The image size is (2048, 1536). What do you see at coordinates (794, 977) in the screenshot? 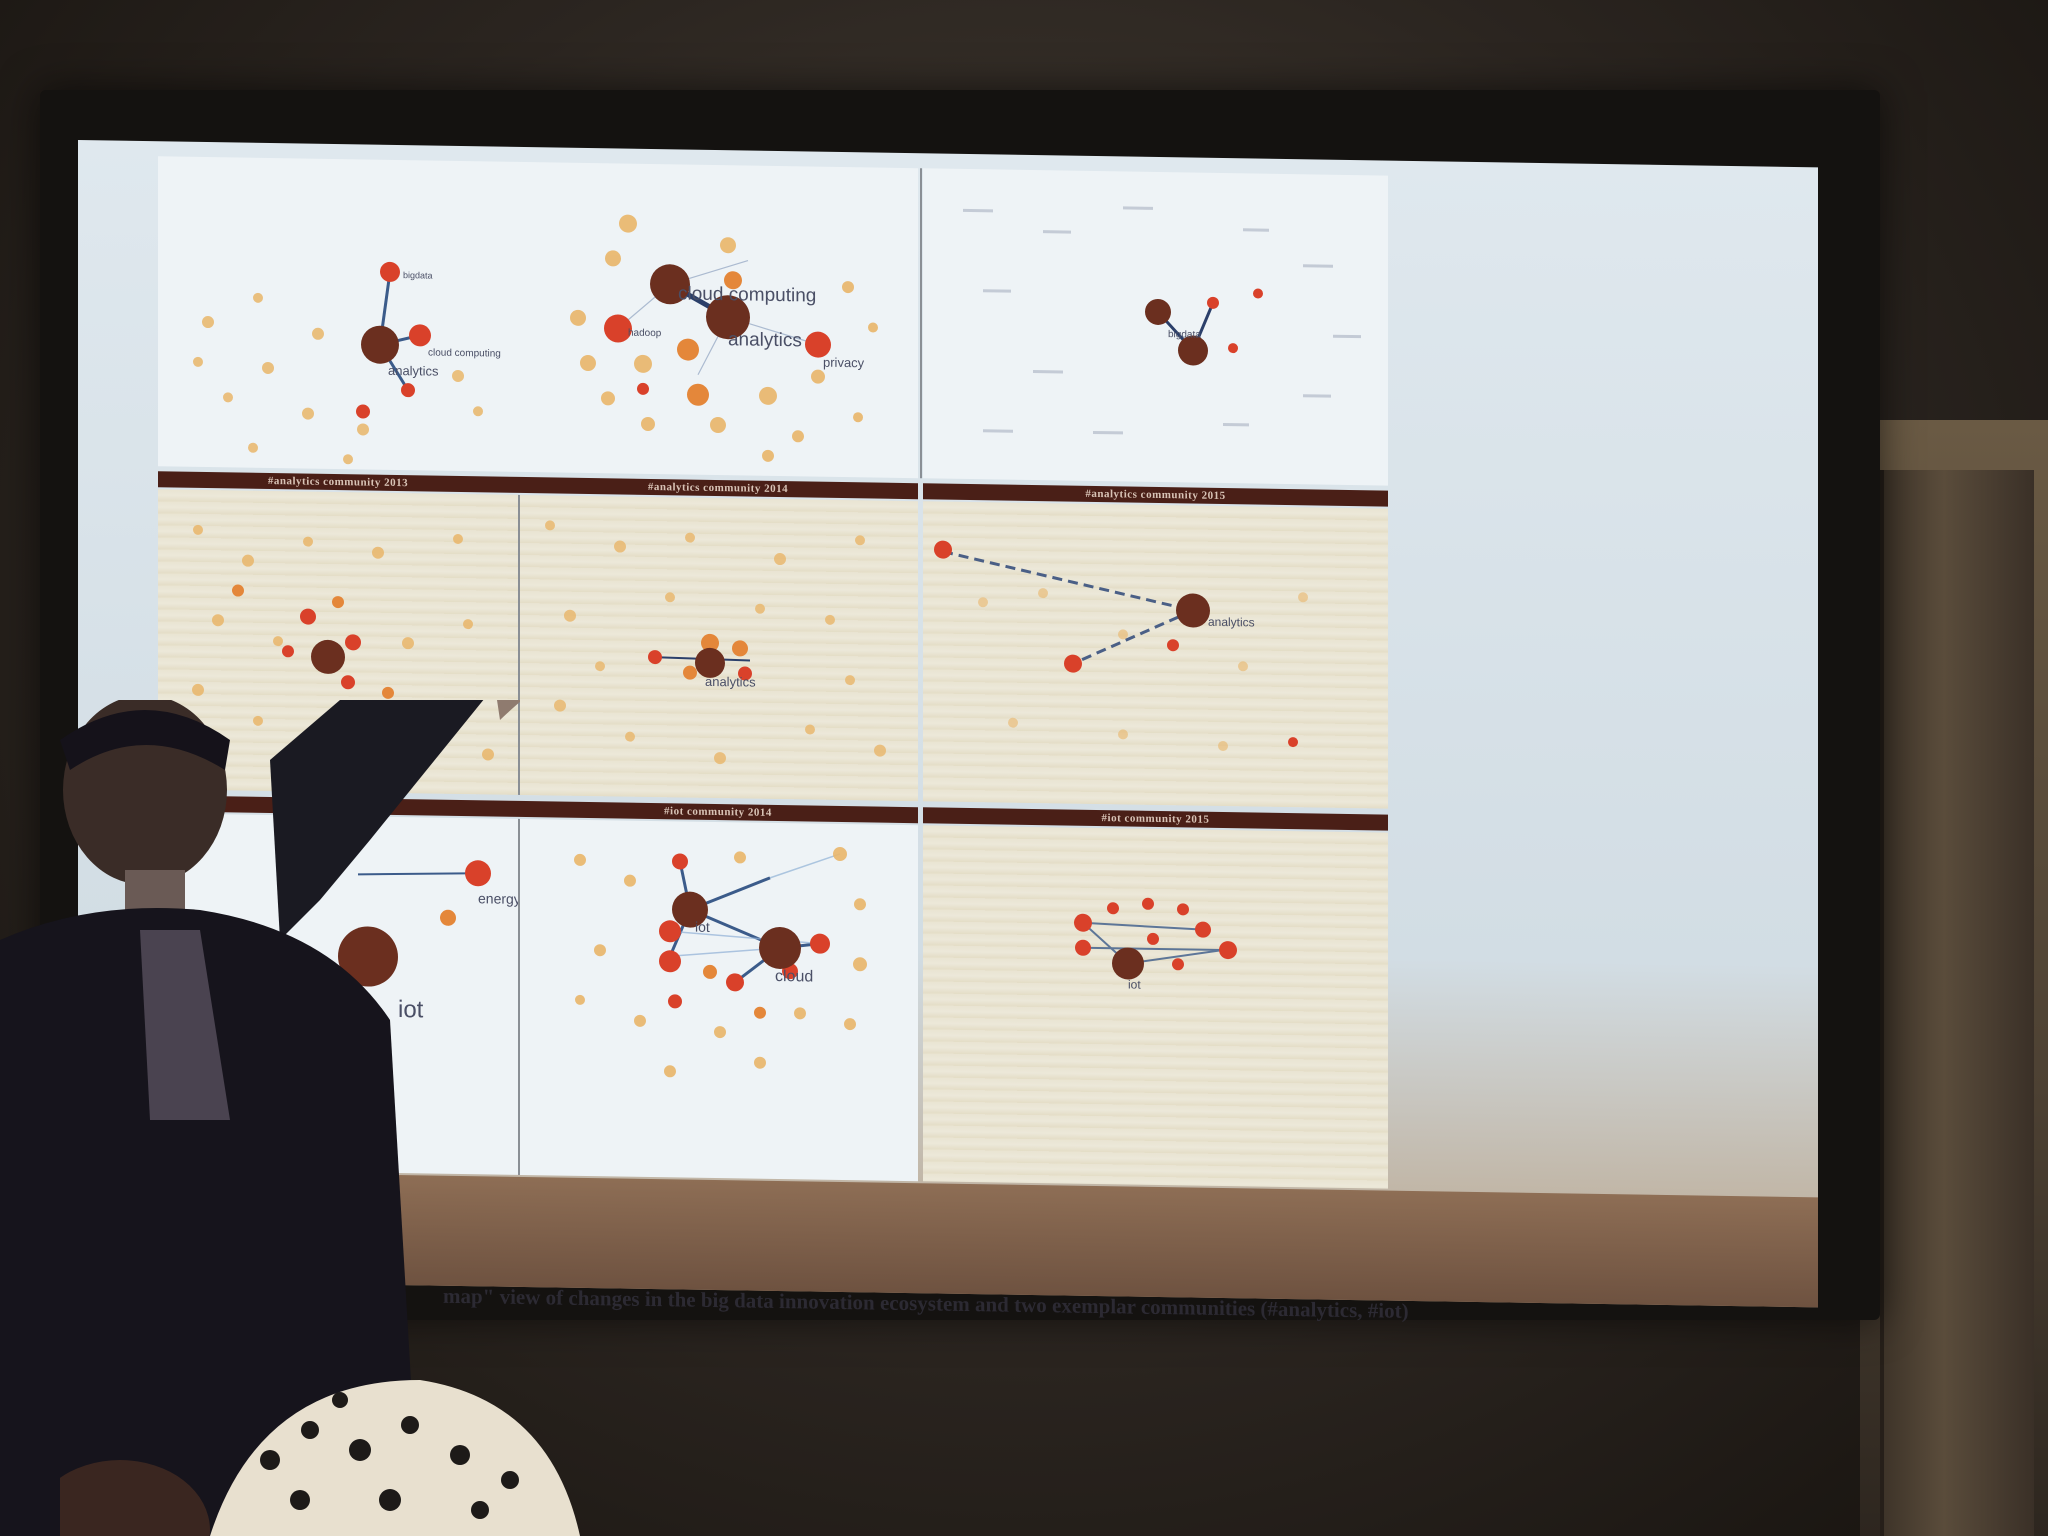
I see `node-label-cloud: cloud` at bounding box center [794, 977].